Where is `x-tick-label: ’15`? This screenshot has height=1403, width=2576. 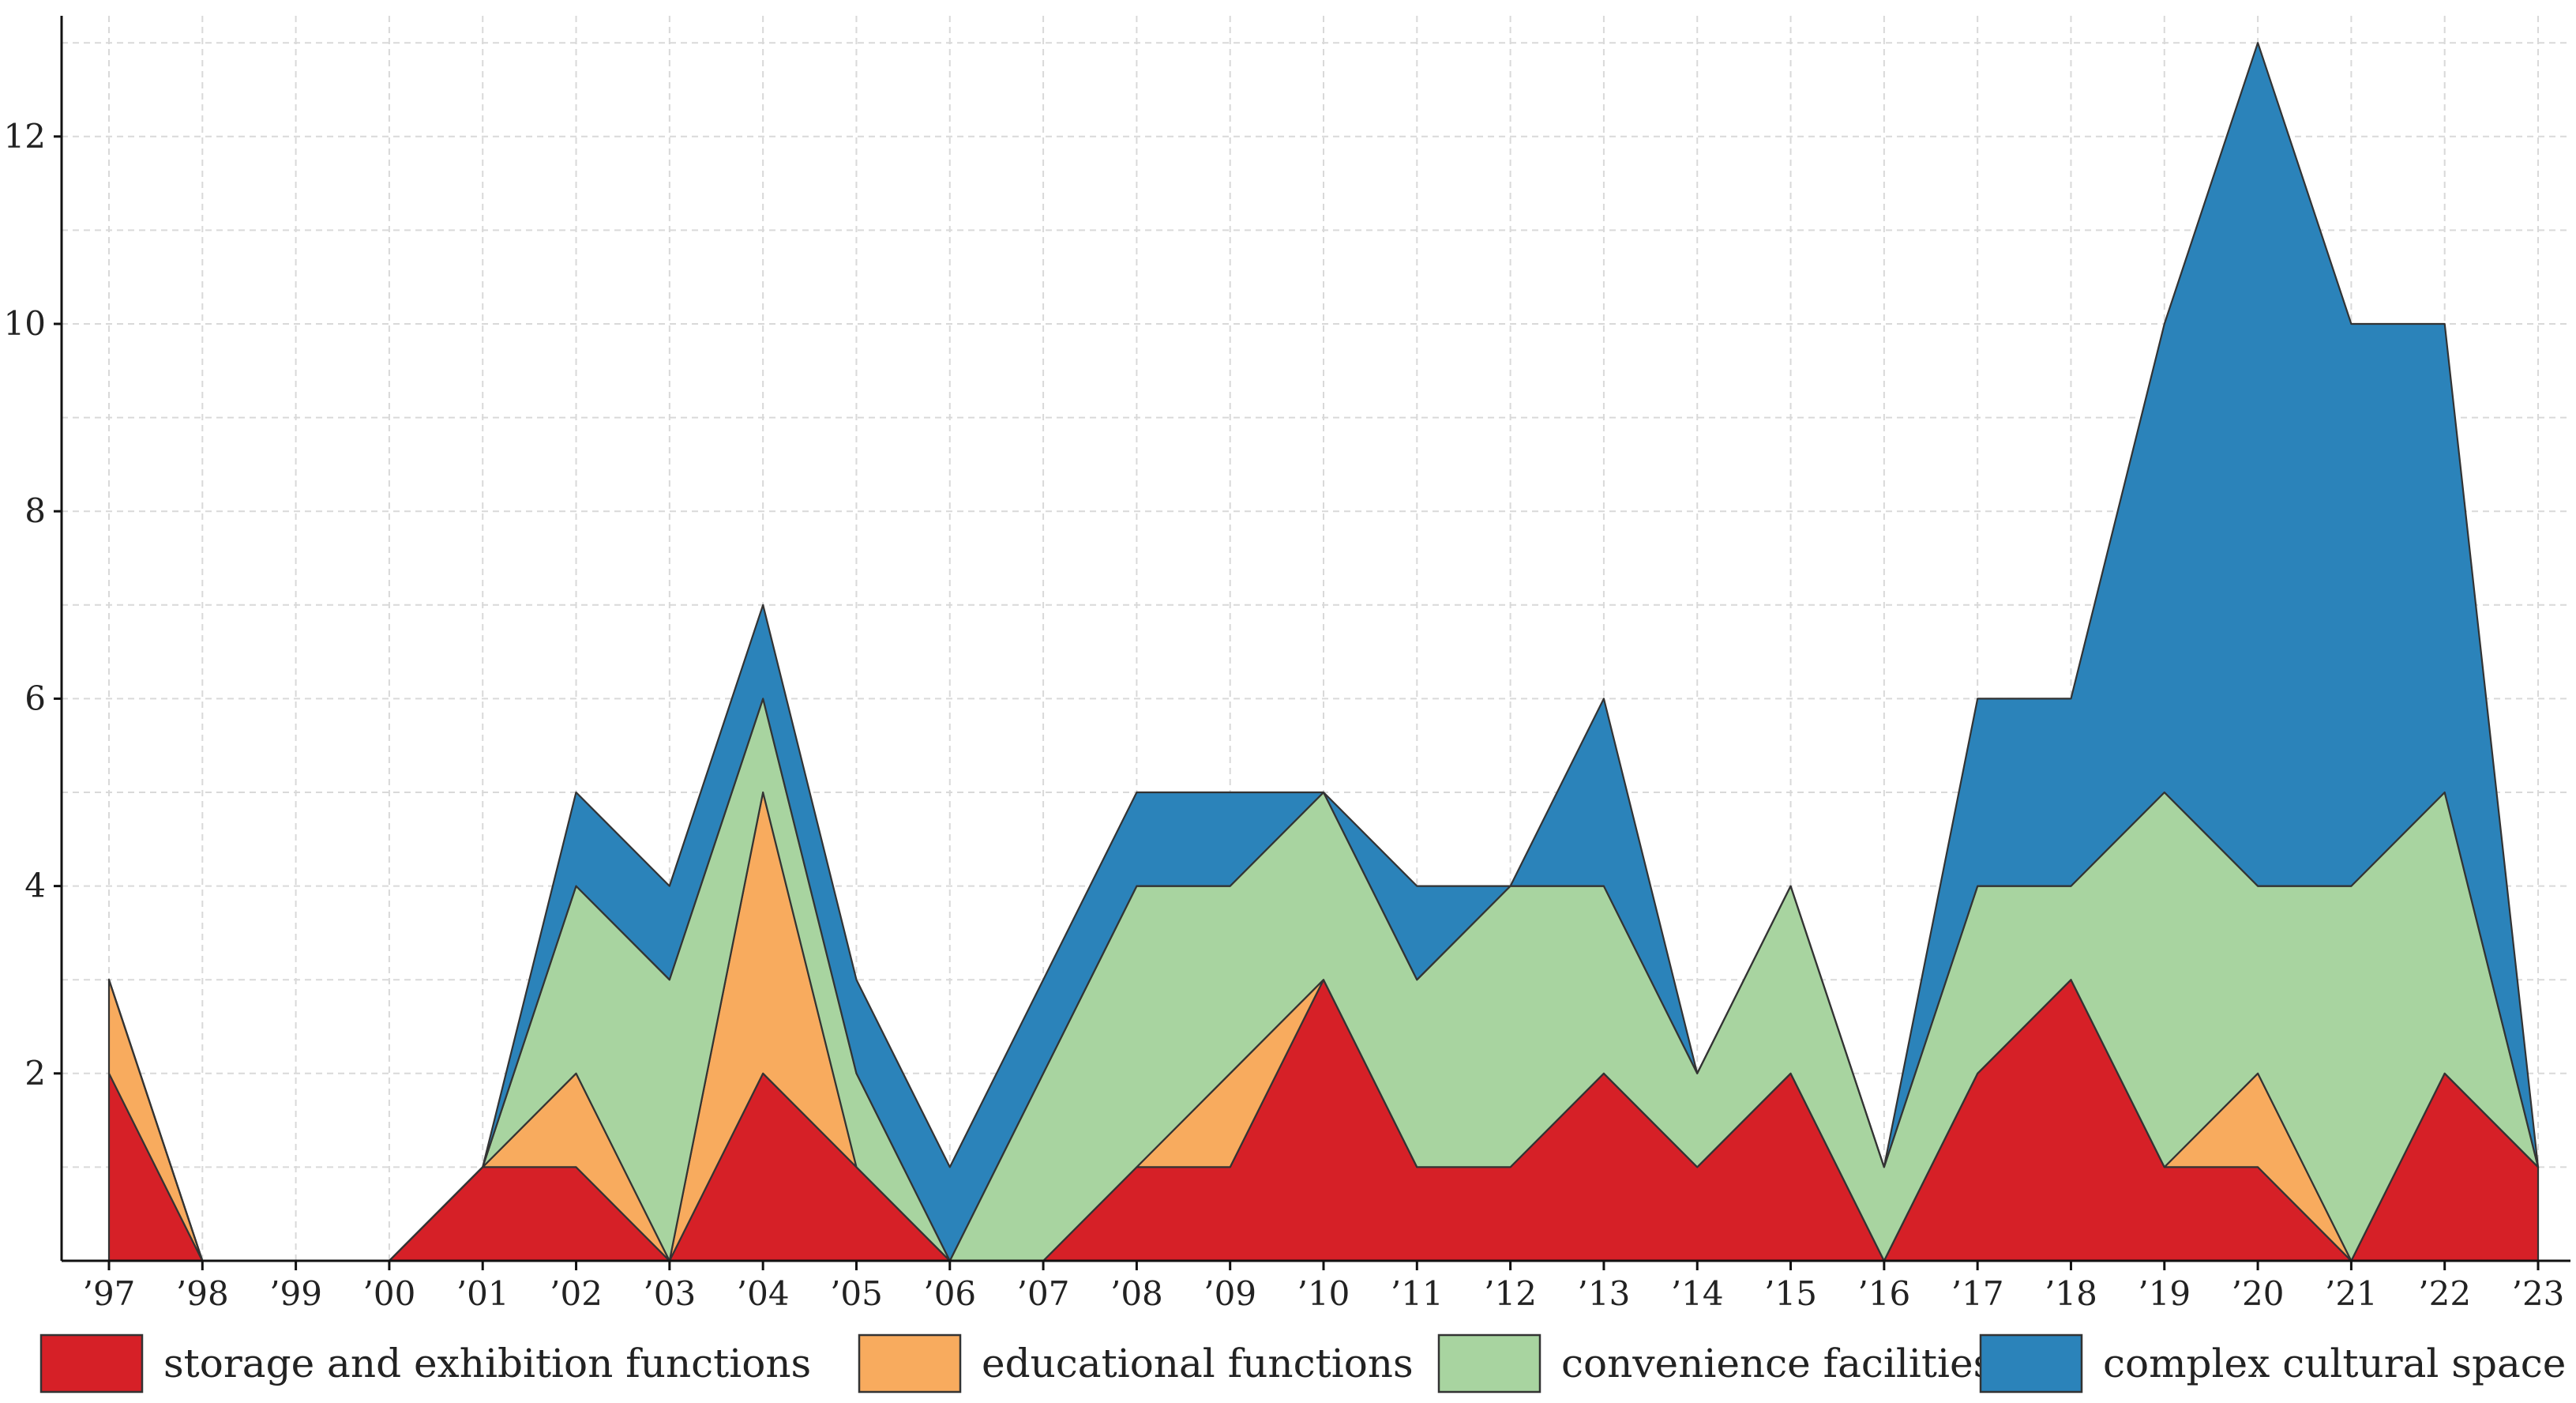
x-tick-label: ’15 is located at coordinates (1790, 1293).